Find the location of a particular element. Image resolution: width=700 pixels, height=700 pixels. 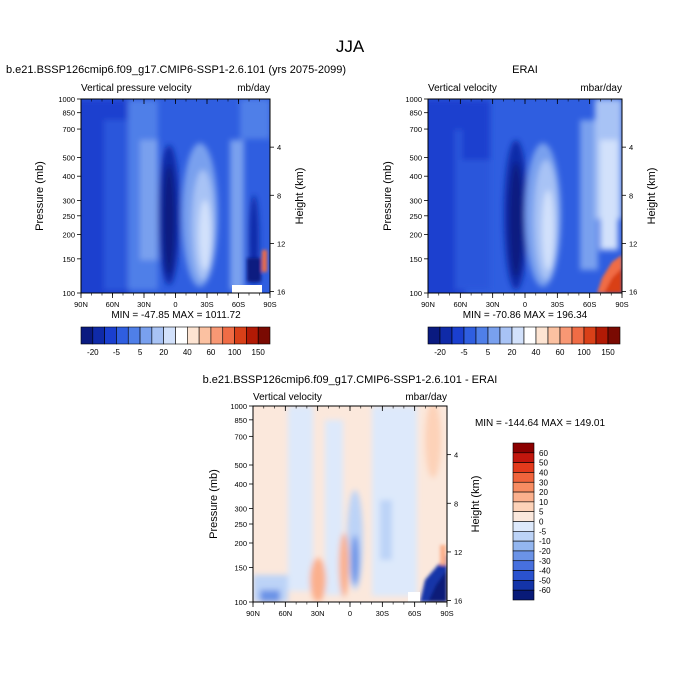

colorbar-label: 30 is located at coordinates (543, 482).